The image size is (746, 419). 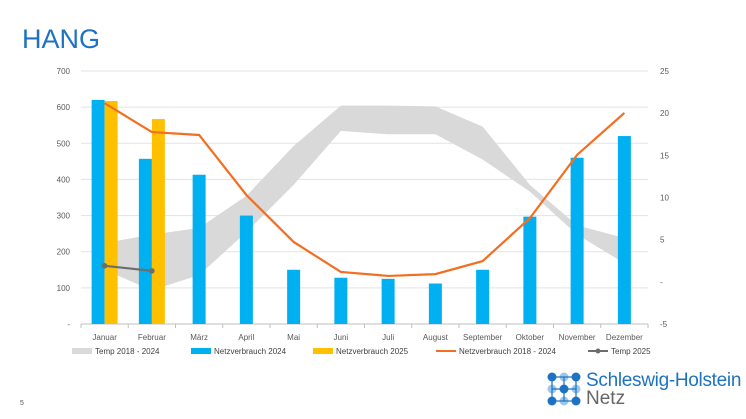 I want to click on y-right-tick-label: 5, so click(x=662, y=240).